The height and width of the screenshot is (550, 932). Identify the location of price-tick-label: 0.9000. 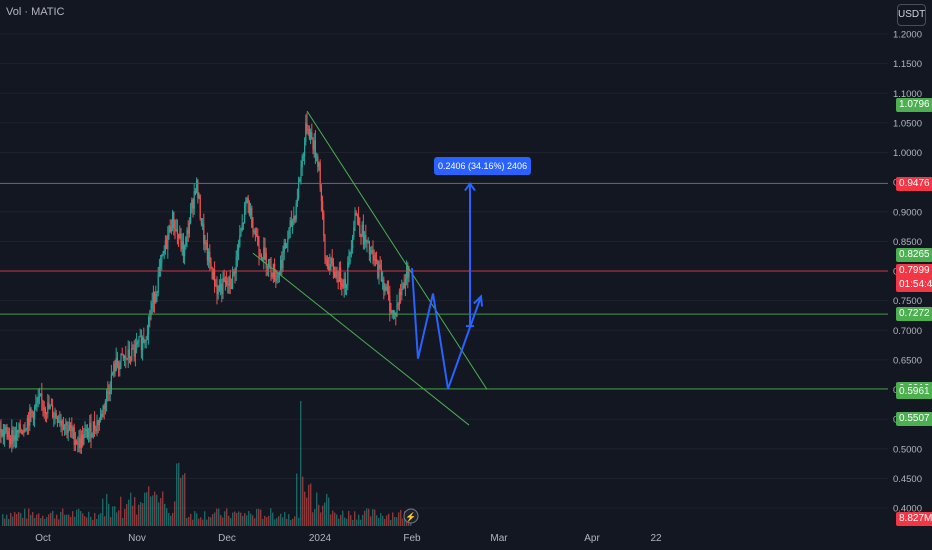
(907, 212).